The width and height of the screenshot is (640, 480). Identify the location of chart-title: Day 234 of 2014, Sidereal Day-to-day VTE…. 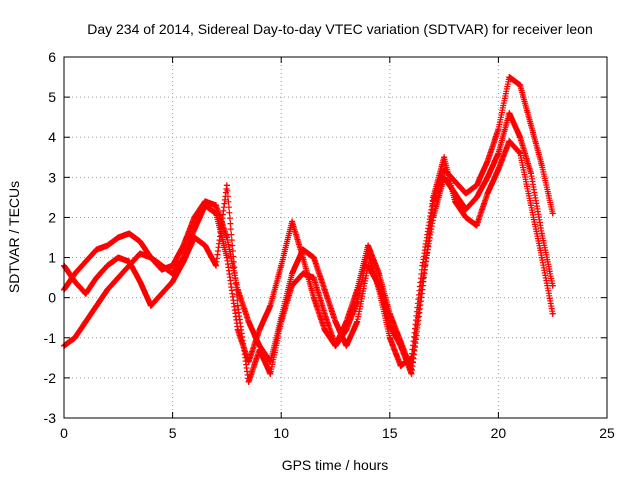
(340, 29).